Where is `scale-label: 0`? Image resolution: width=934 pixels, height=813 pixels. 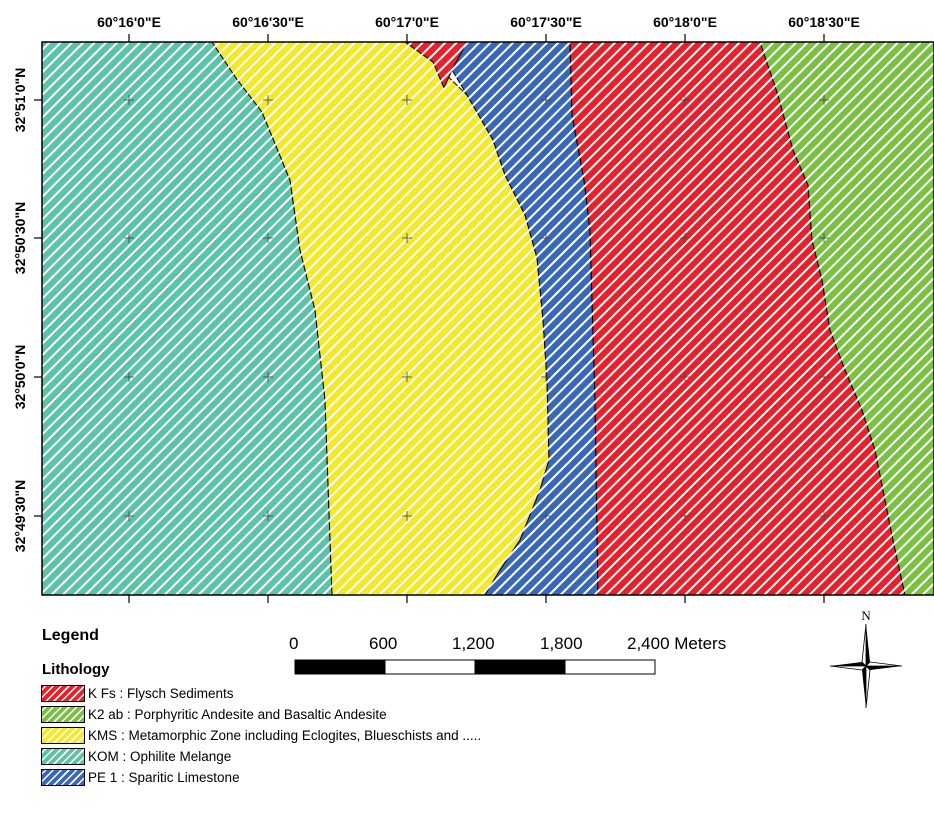 scale-label: 0 is located at coordinates (294, 643).